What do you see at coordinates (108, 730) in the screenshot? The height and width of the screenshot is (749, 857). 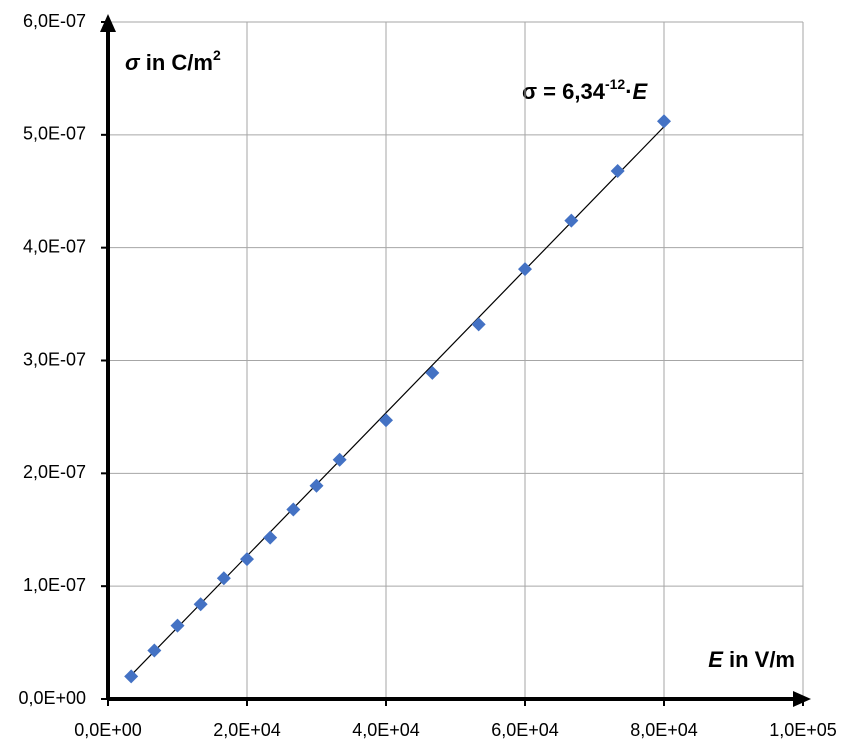 I see `x-tick-label: 0,0E+00` at bounding box center [108, 730].